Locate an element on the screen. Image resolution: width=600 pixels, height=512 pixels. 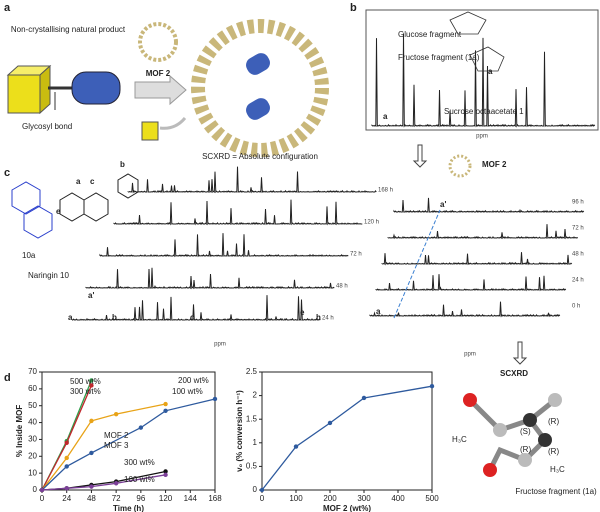
spectrum-frame is located at coordinates (482, 70).